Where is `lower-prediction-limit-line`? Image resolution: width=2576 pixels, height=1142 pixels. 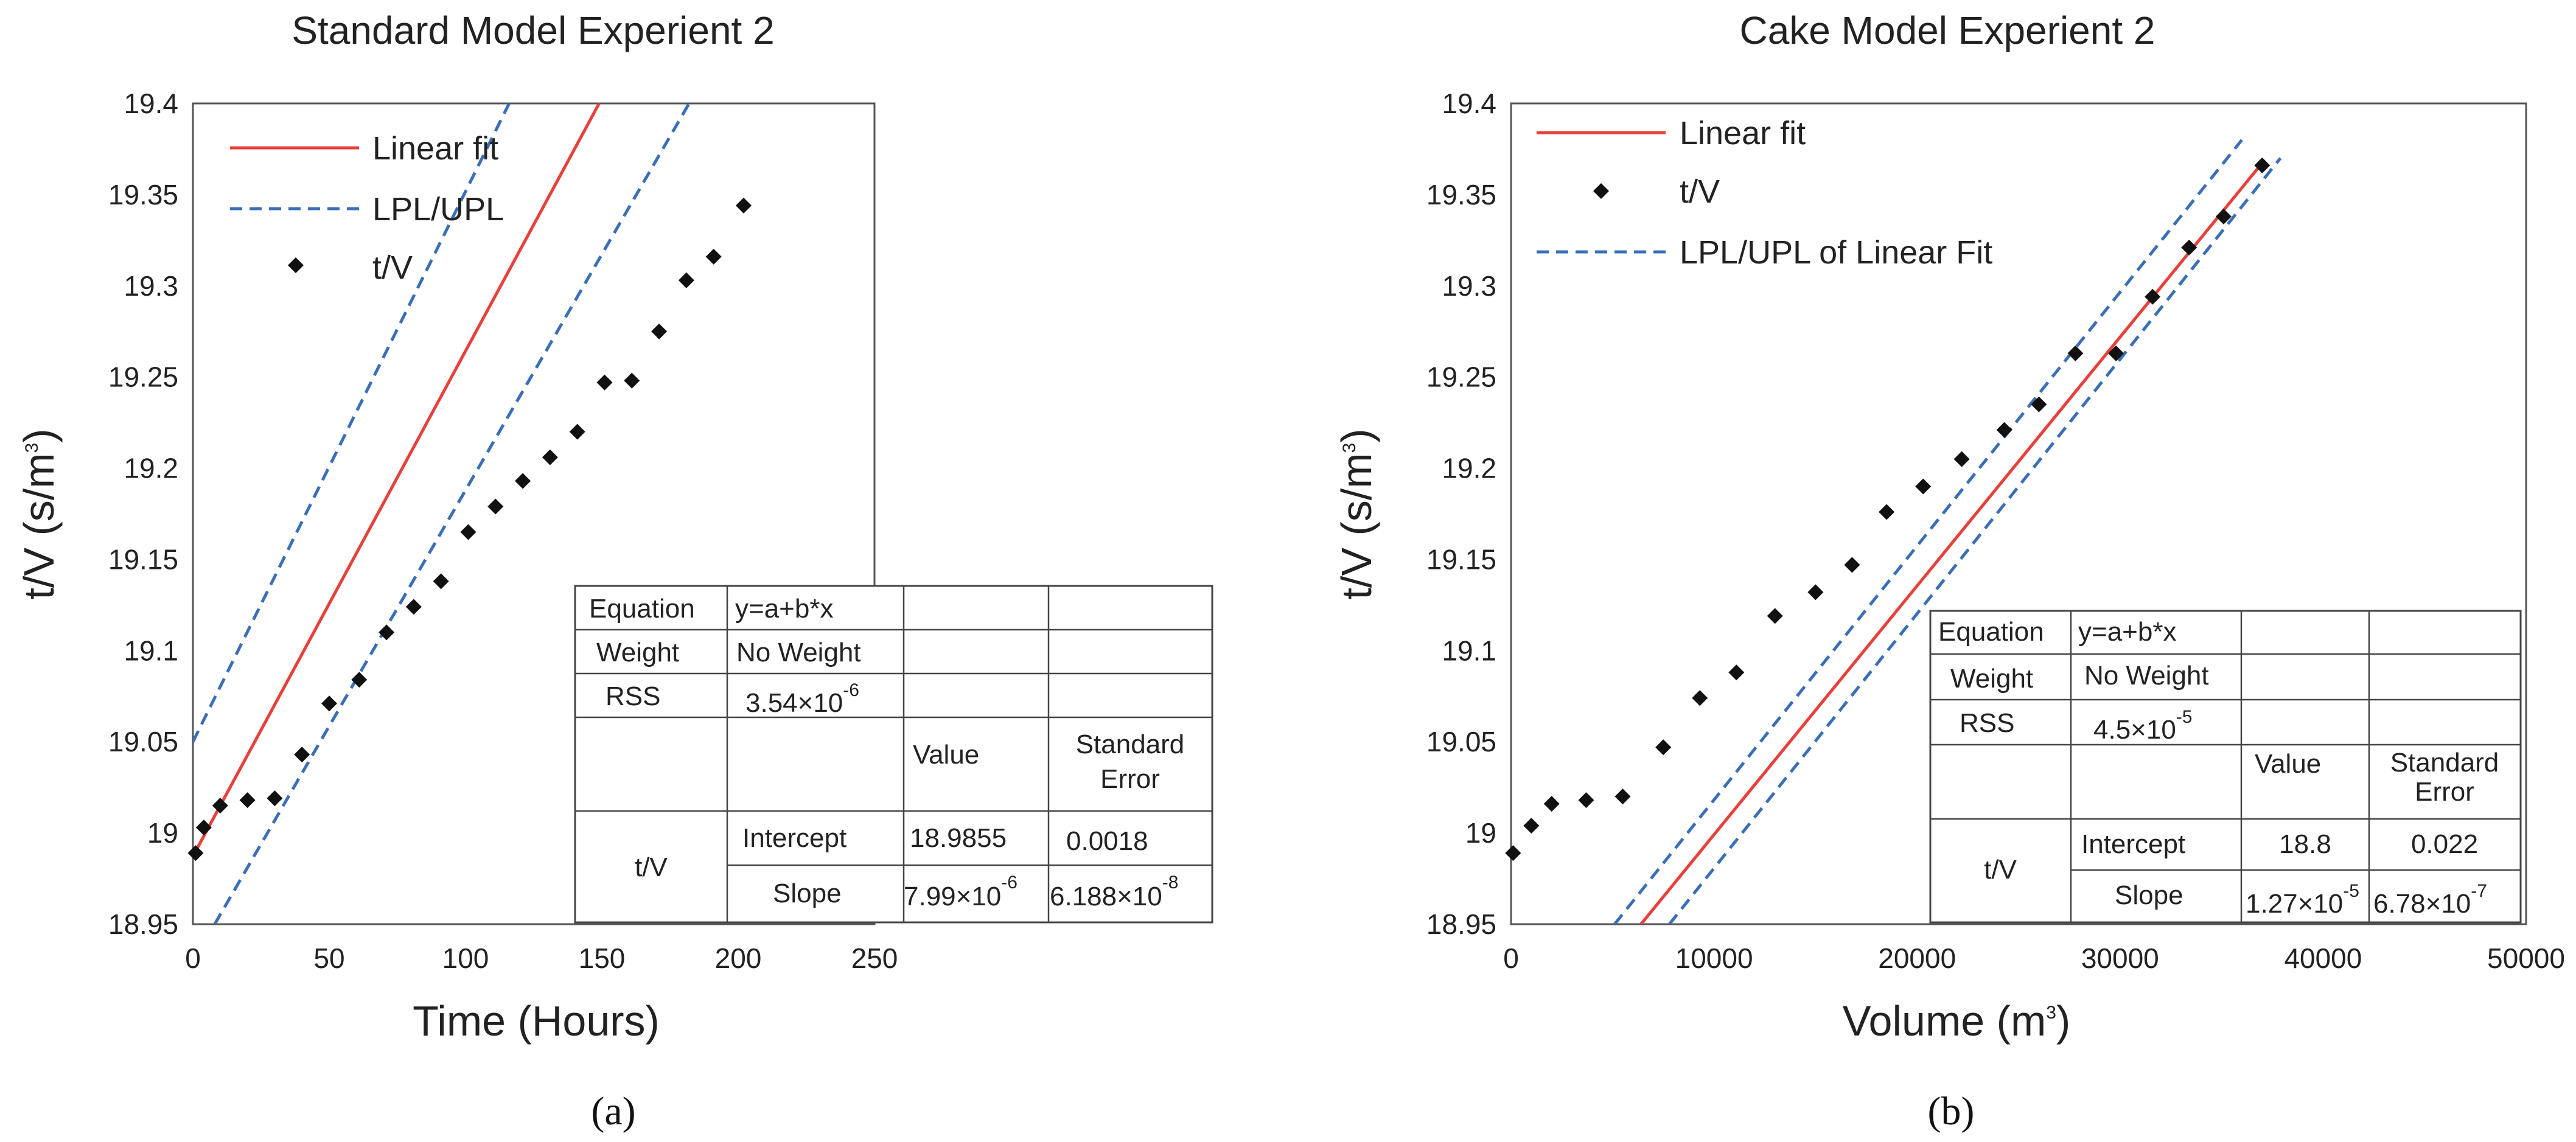 lower-prediction-limit-line is located at coordinates (452, 513).